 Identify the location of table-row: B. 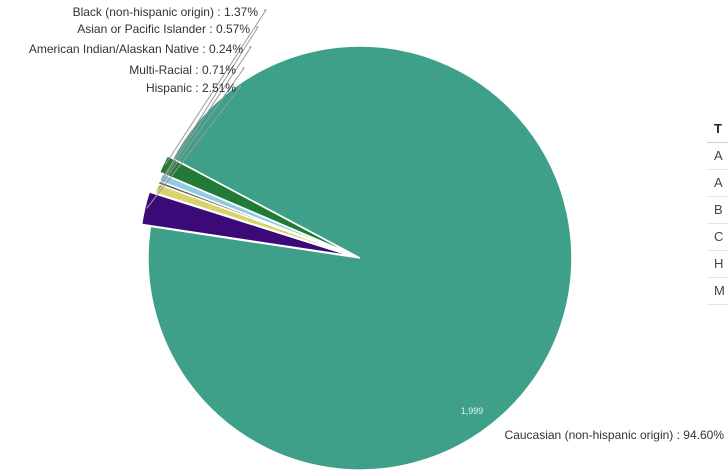
(717, 210).